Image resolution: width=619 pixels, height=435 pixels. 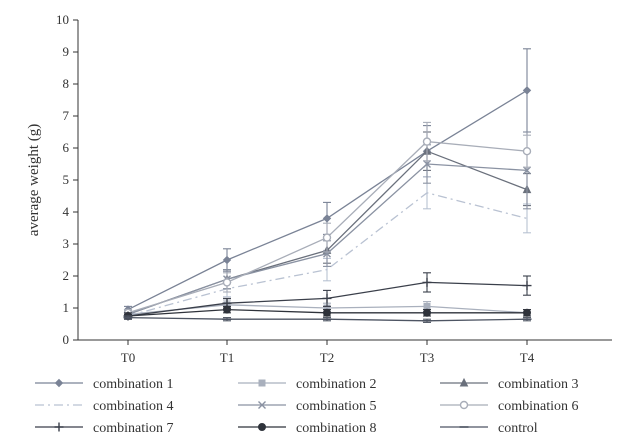 I want to click on legend-label: combination 2, so click(x=336, y=384).